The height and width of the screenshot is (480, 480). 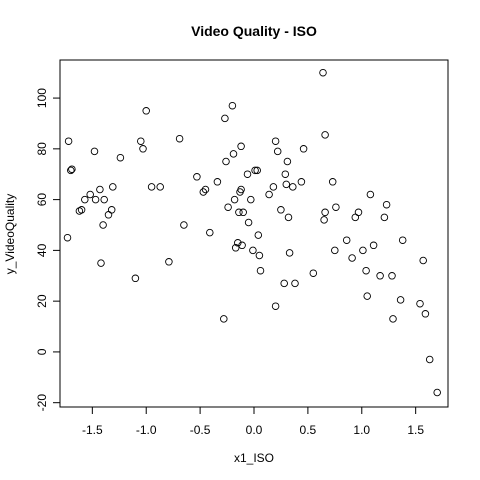 I want to click on chart-title: Video Quality - ISO, so click(x=254, y=31).